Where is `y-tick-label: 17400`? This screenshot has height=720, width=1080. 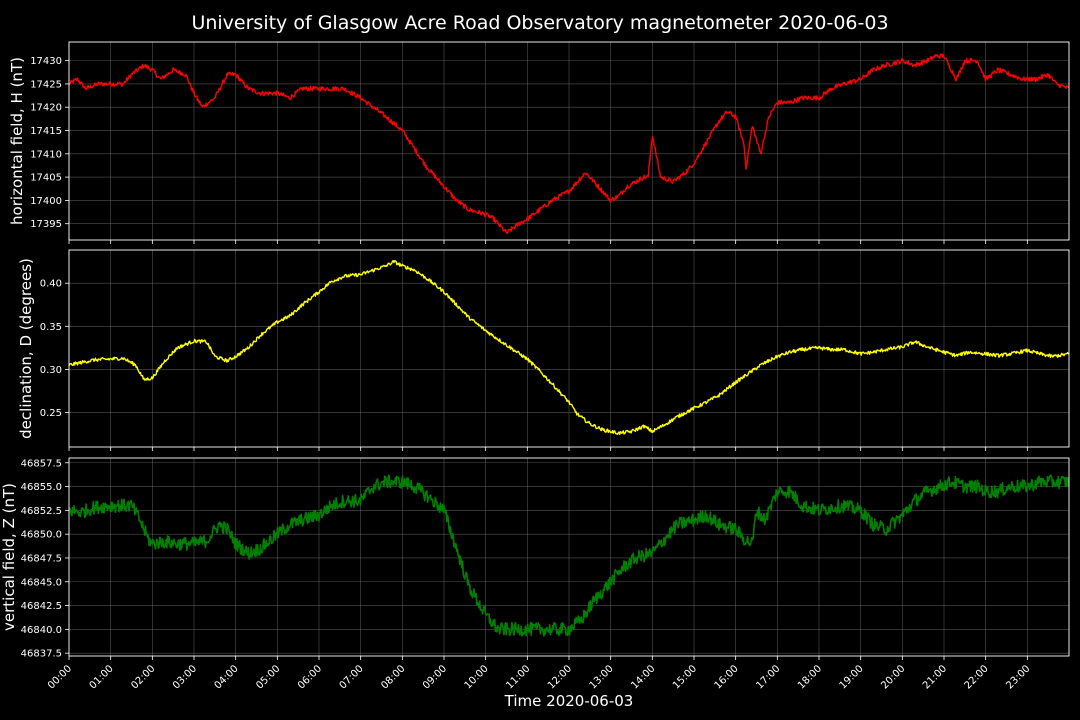 y-tick-label: 17400 is located at coordinates (46, 201).